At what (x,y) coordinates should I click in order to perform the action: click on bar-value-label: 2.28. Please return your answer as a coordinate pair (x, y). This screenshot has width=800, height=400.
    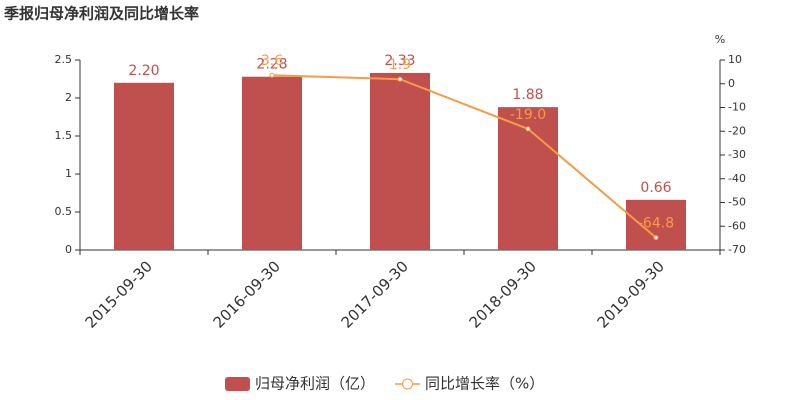
    Looking at the image, I should click on (271, 65).